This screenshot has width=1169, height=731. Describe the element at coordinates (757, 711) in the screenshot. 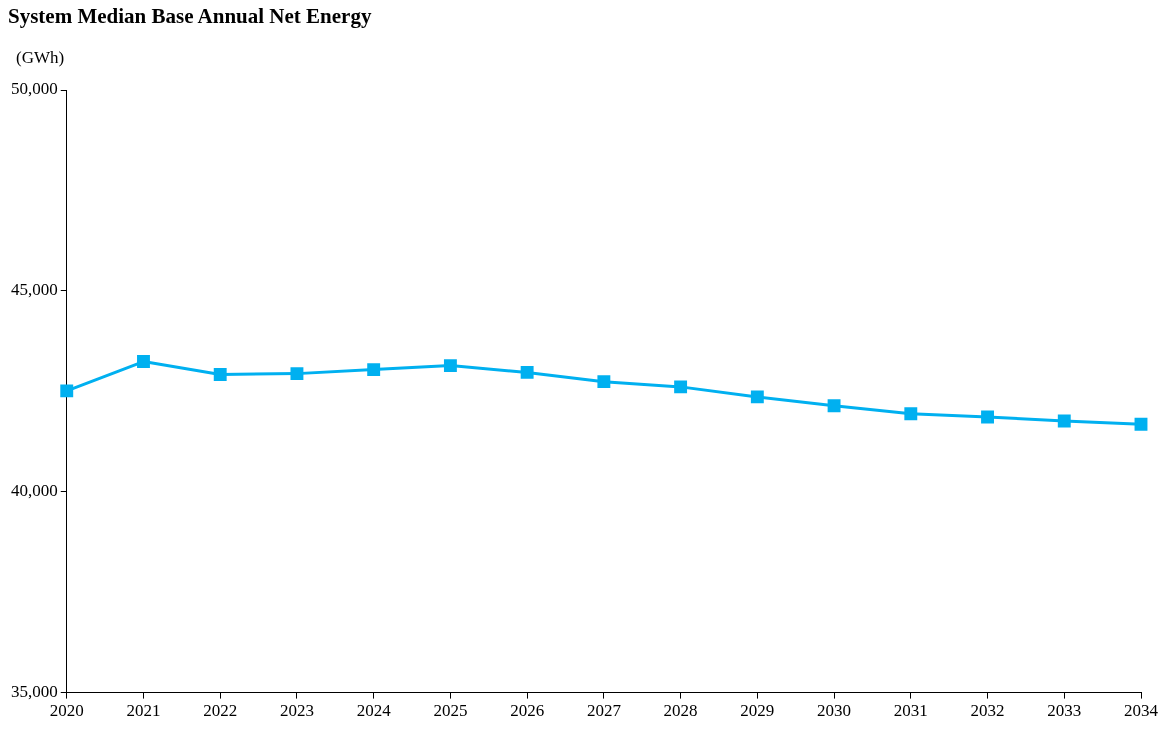

I see `x-tick-label: 2029` at that location.